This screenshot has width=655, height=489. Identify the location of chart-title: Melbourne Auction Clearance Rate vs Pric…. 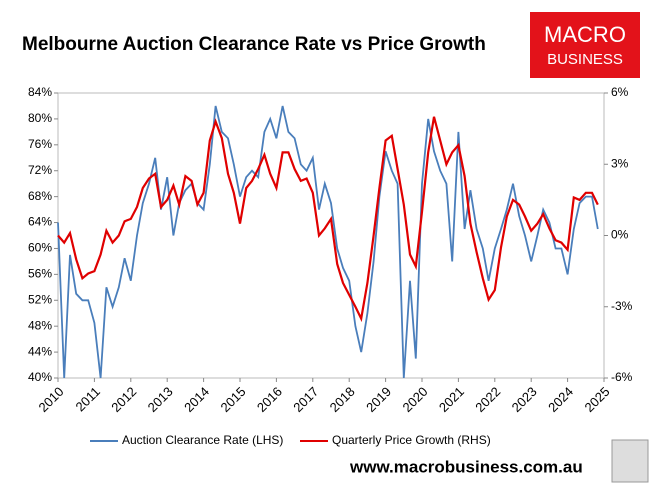
(254, 44).